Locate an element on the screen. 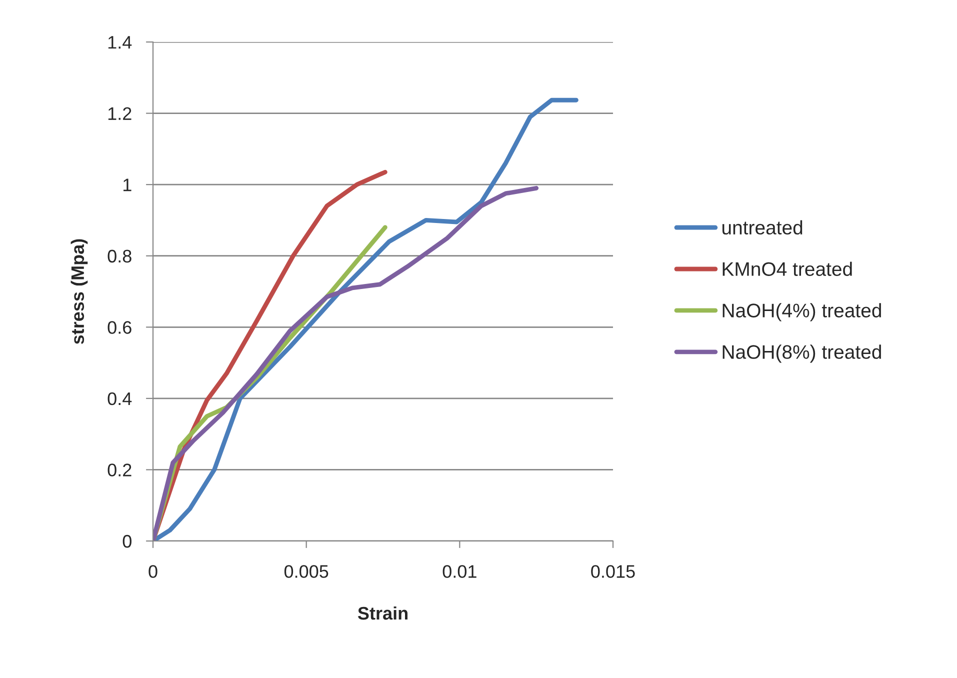  x-tick-label: 0.01 is located at coordinates (459, 571).